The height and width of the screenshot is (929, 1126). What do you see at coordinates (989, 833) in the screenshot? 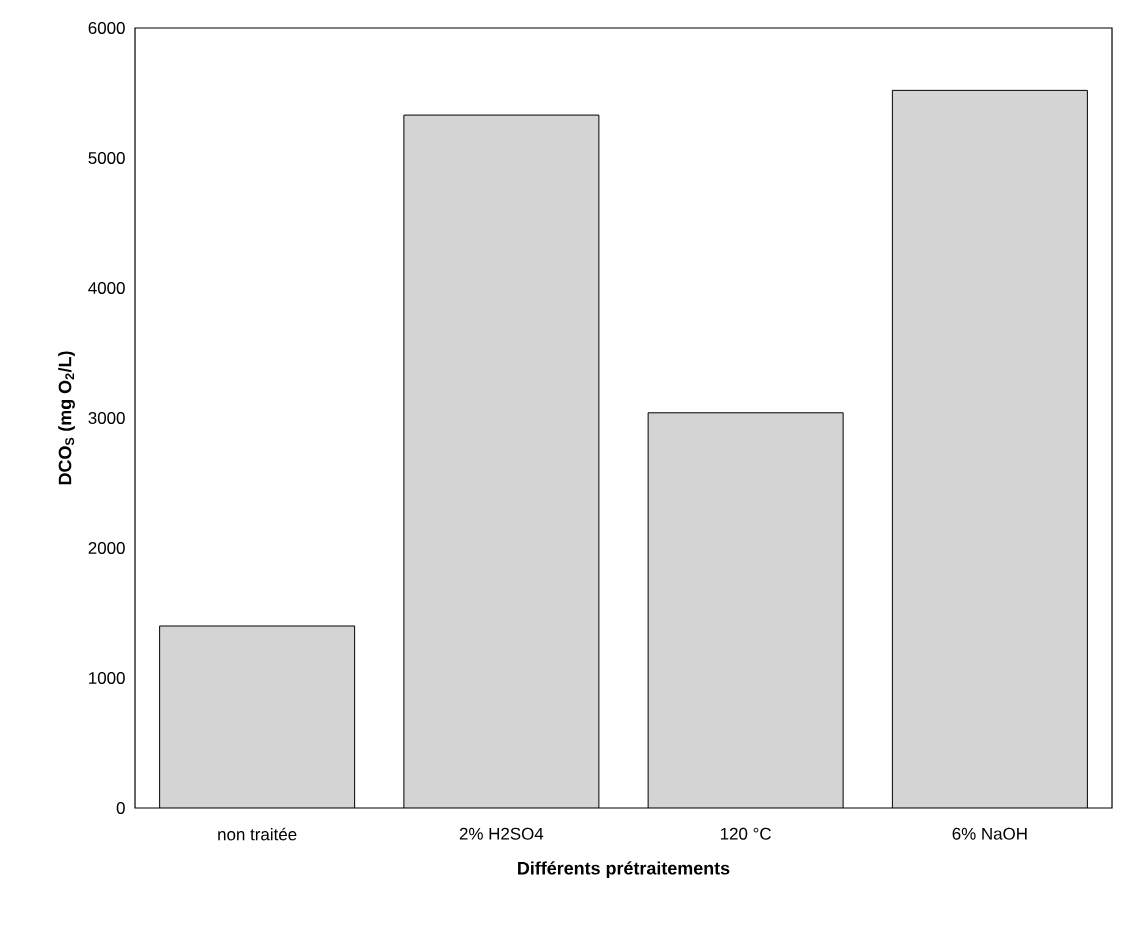
I see `x-tick-label: 6% NaOH` at bounding box center [989, 833].